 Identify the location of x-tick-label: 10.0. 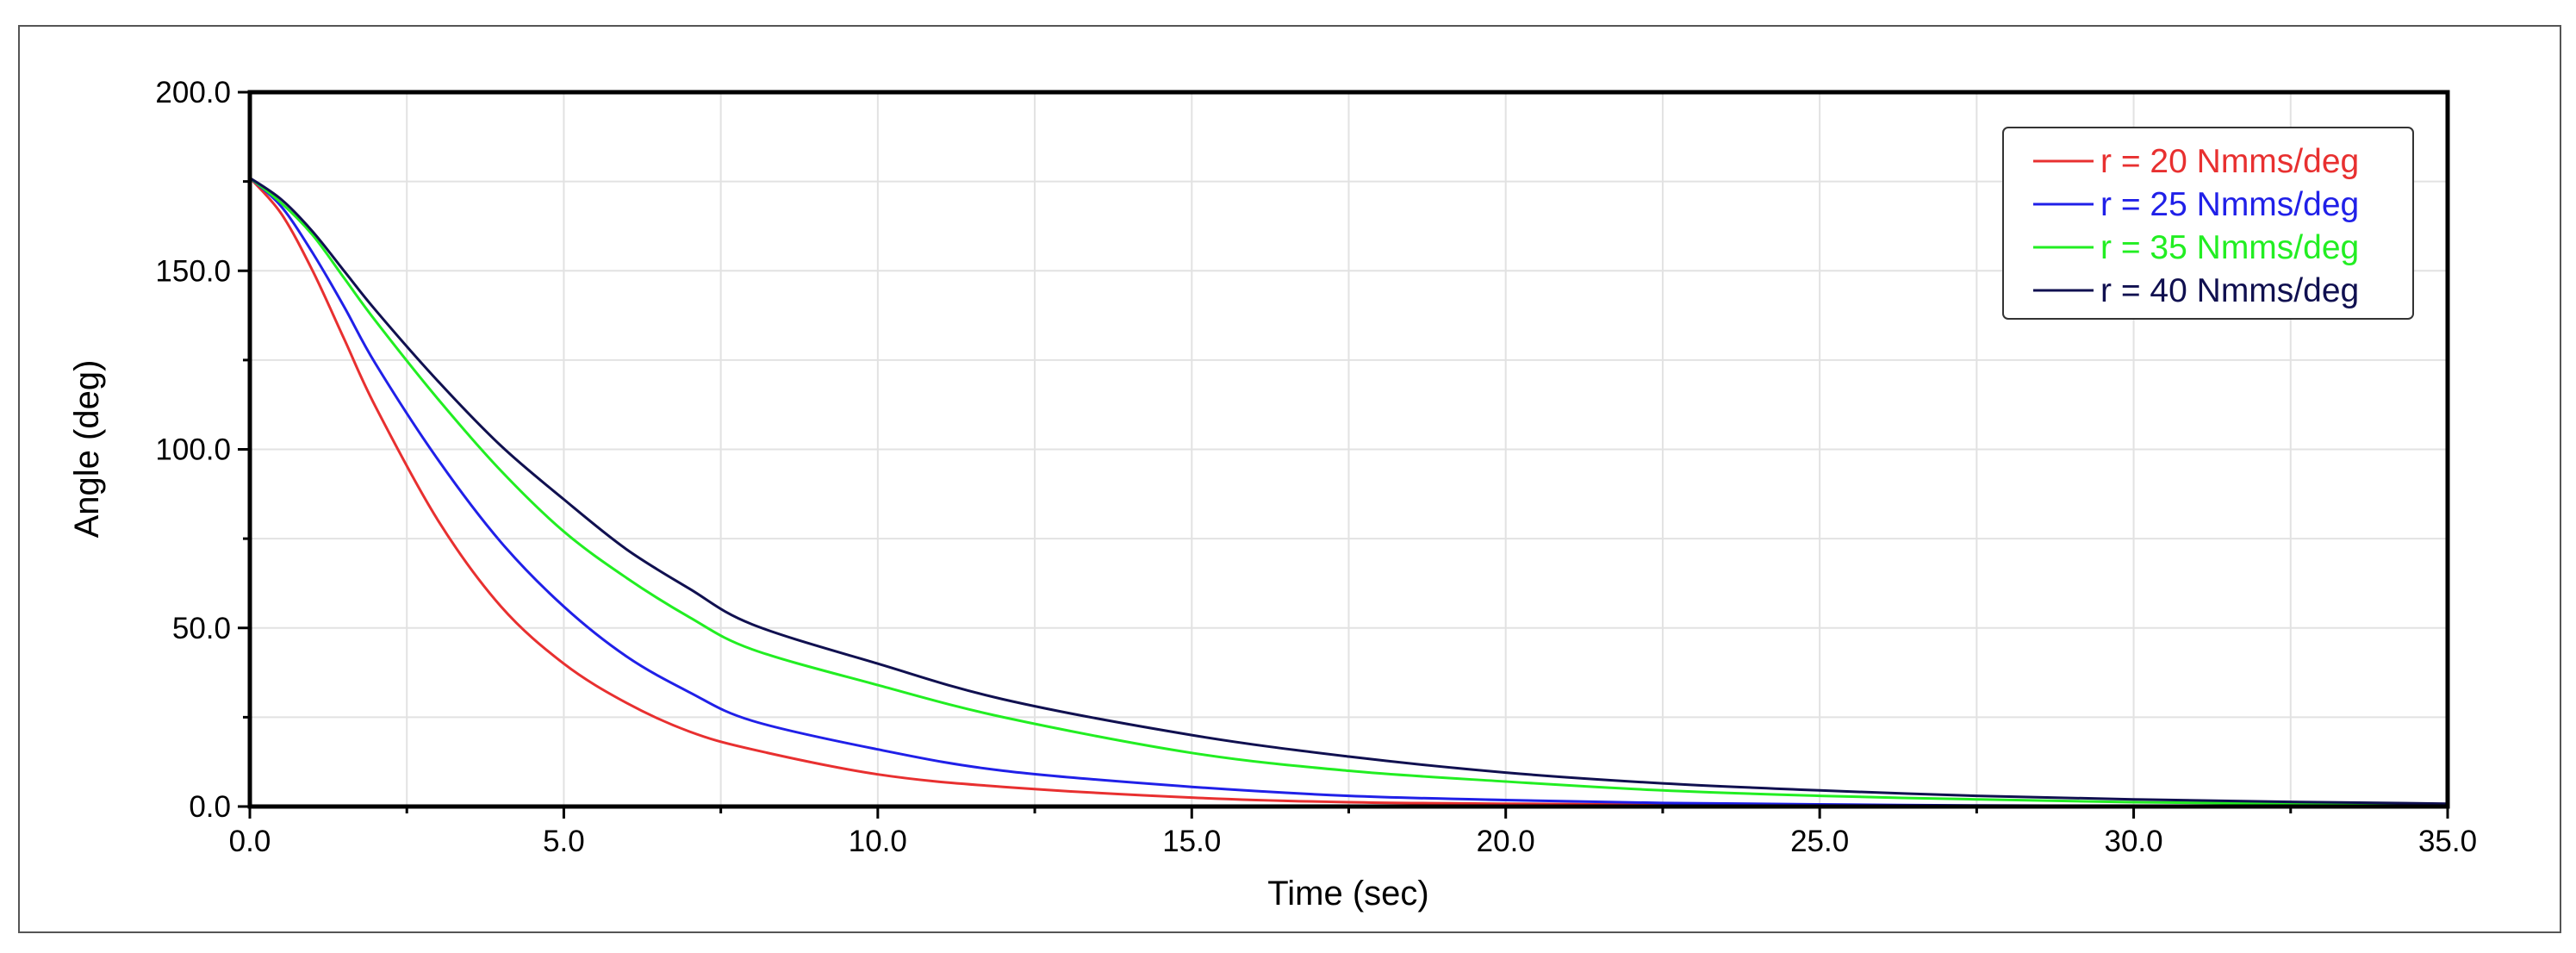
(878, 841).